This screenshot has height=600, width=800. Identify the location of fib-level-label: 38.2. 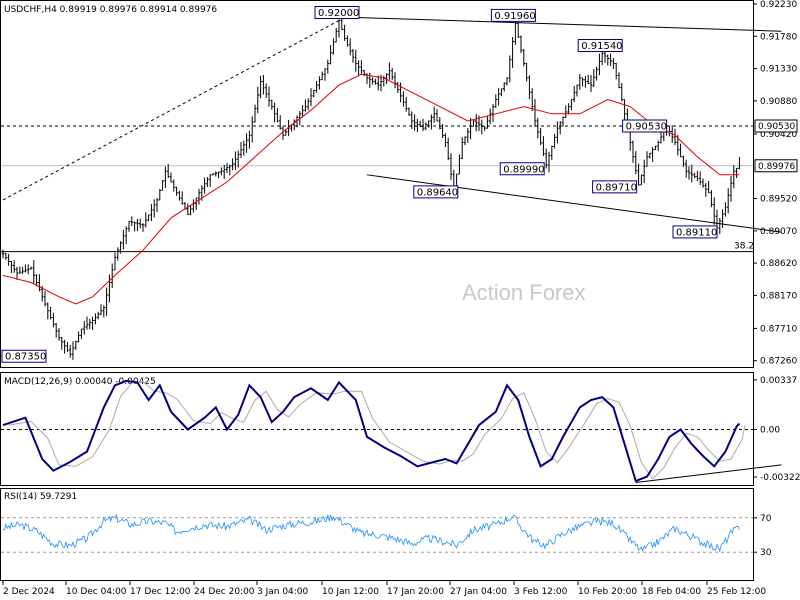
(744, 247).